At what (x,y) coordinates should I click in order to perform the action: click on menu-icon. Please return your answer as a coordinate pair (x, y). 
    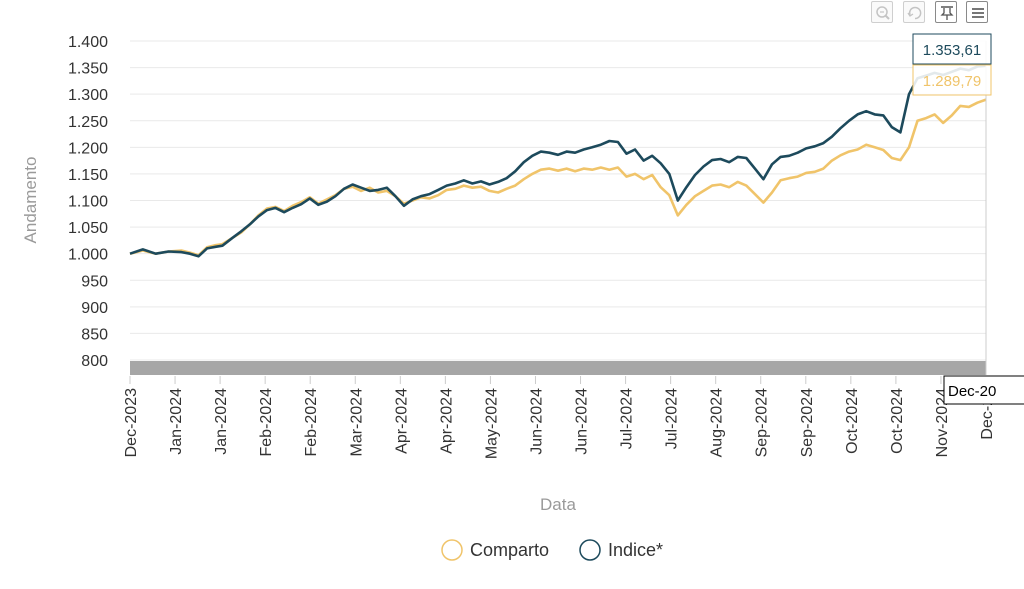
    Looking at the image, I should click on (978, 13).